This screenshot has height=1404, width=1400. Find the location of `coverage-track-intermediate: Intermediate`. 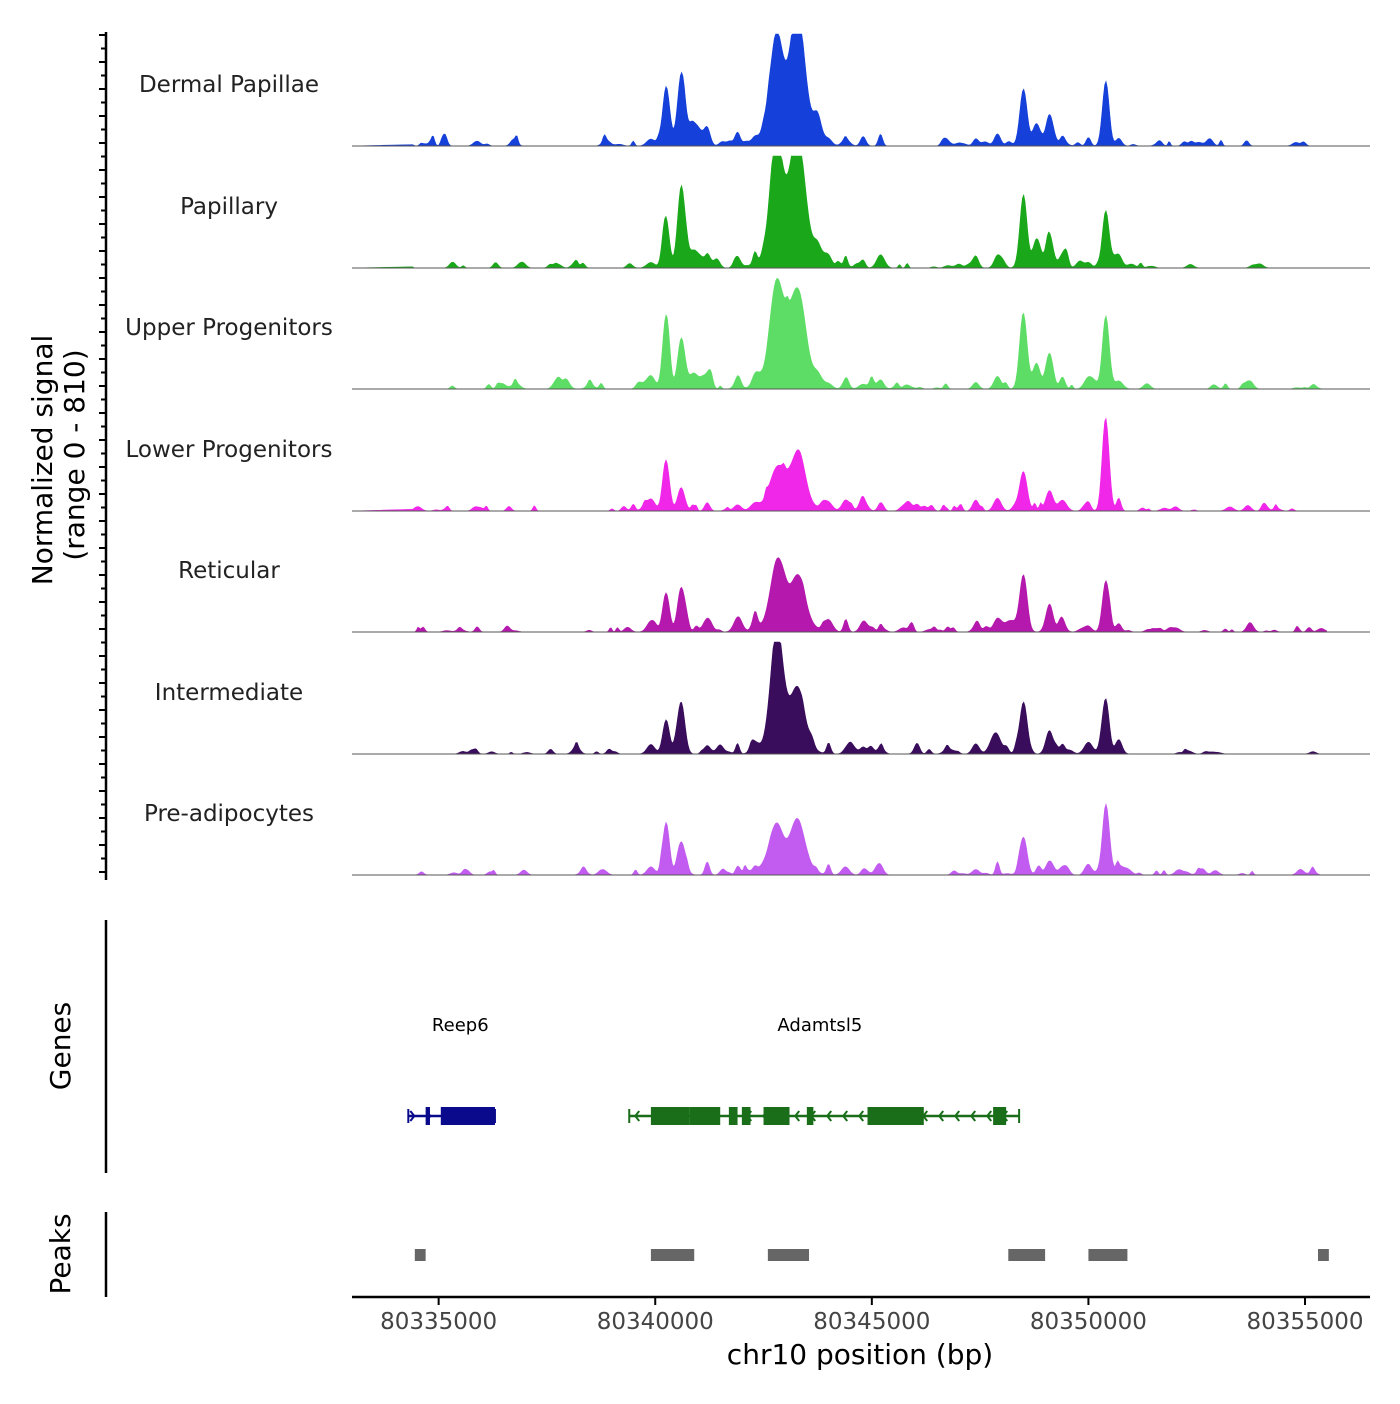

coverage-track-intermediate: Intermediate is located at coordinates (762, 698).